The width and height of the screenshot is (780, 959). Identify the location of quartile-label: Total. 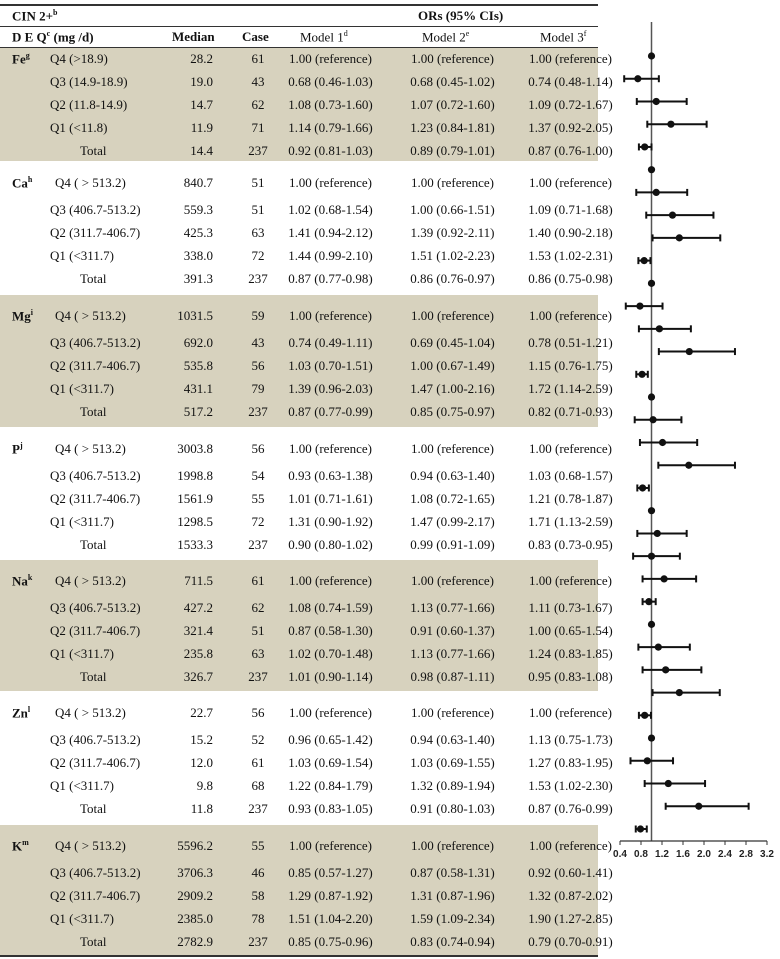
(93, 676).